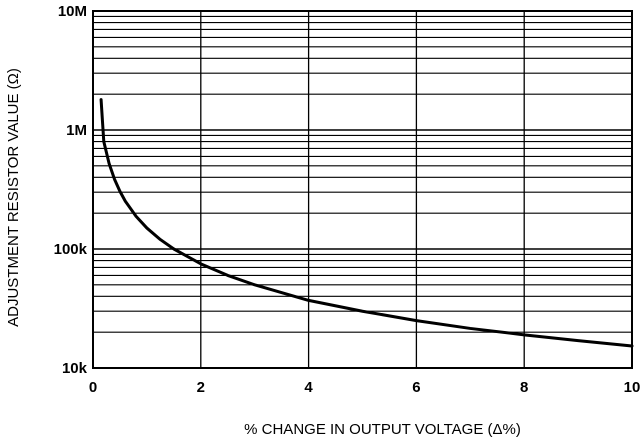 This screenshot has height=447, width=642. What do you see at coordinates (71, 249) in the screenshot?
I see `y-tick-label: 100k` at bounding box center [71, 249].